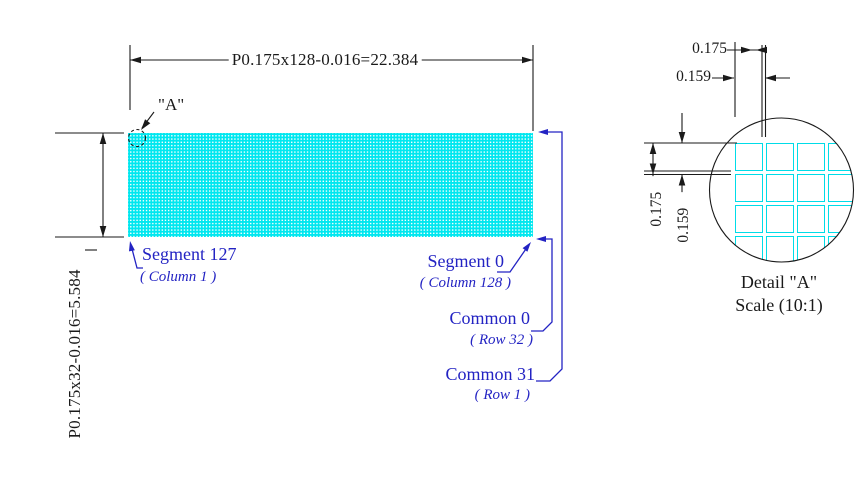 The width and height of the screenshot is (867, 496). Describe the element at coordinates (178, 277) in the screenshot. I see `segment-127-sublabel: ( Column 1 )` at that location.